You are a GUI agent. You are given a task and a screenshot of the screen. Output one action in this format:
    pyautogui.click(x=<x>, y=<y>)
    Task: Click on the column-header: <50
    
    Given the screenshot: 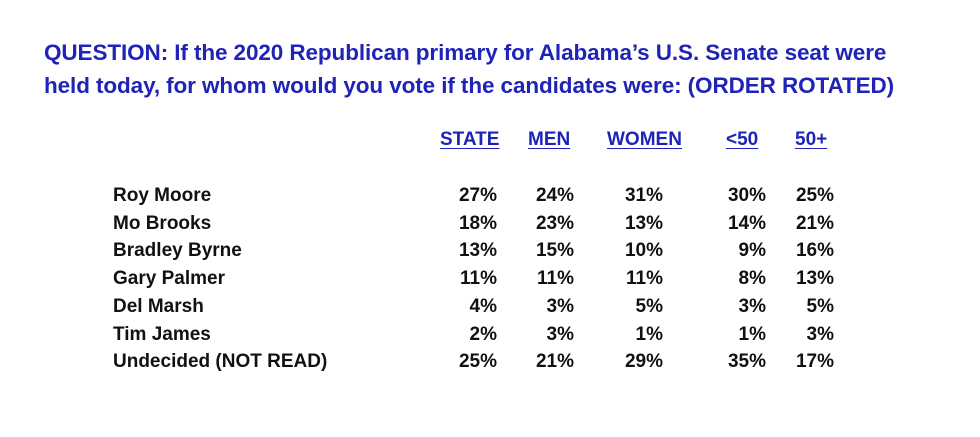 What is the action you would take?
    pyautogui.click(x=742, y=139)
    